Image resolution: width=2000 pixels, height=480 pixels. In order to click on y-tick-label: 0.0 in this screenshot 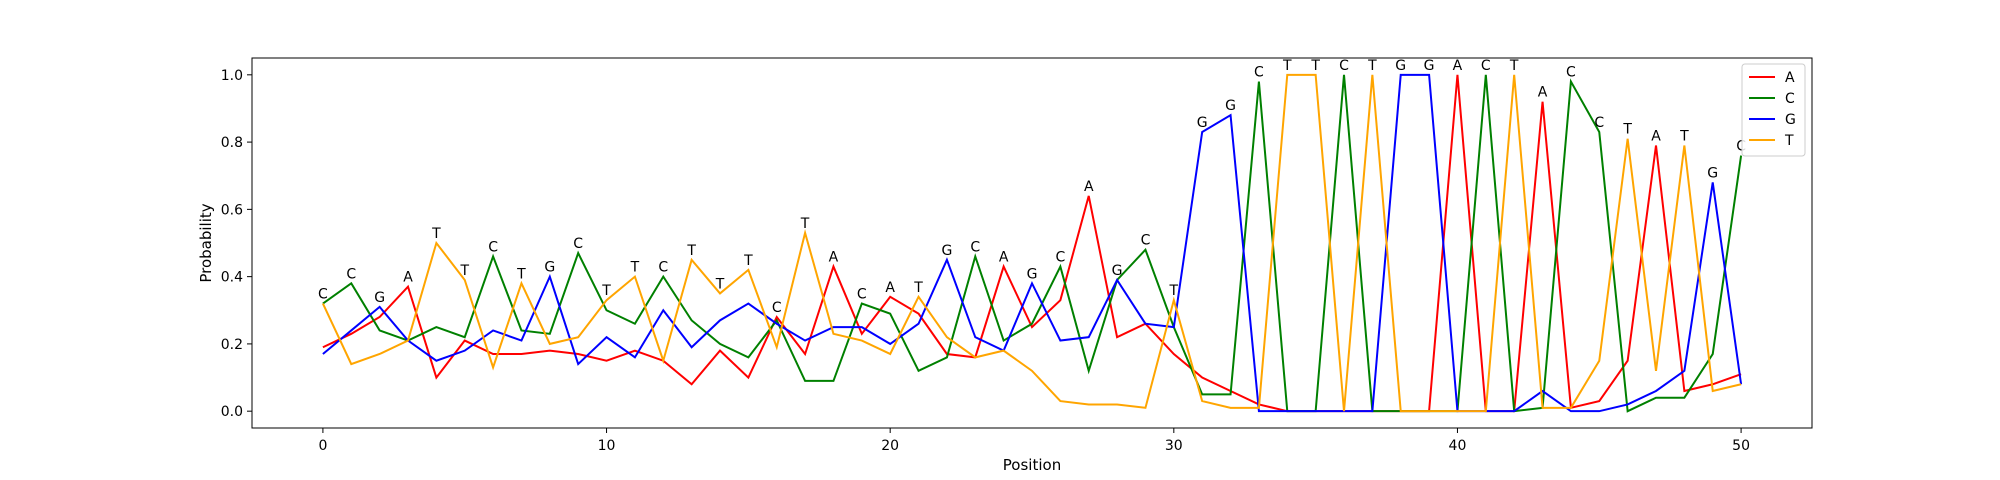, I will do `click(232, 412)`.